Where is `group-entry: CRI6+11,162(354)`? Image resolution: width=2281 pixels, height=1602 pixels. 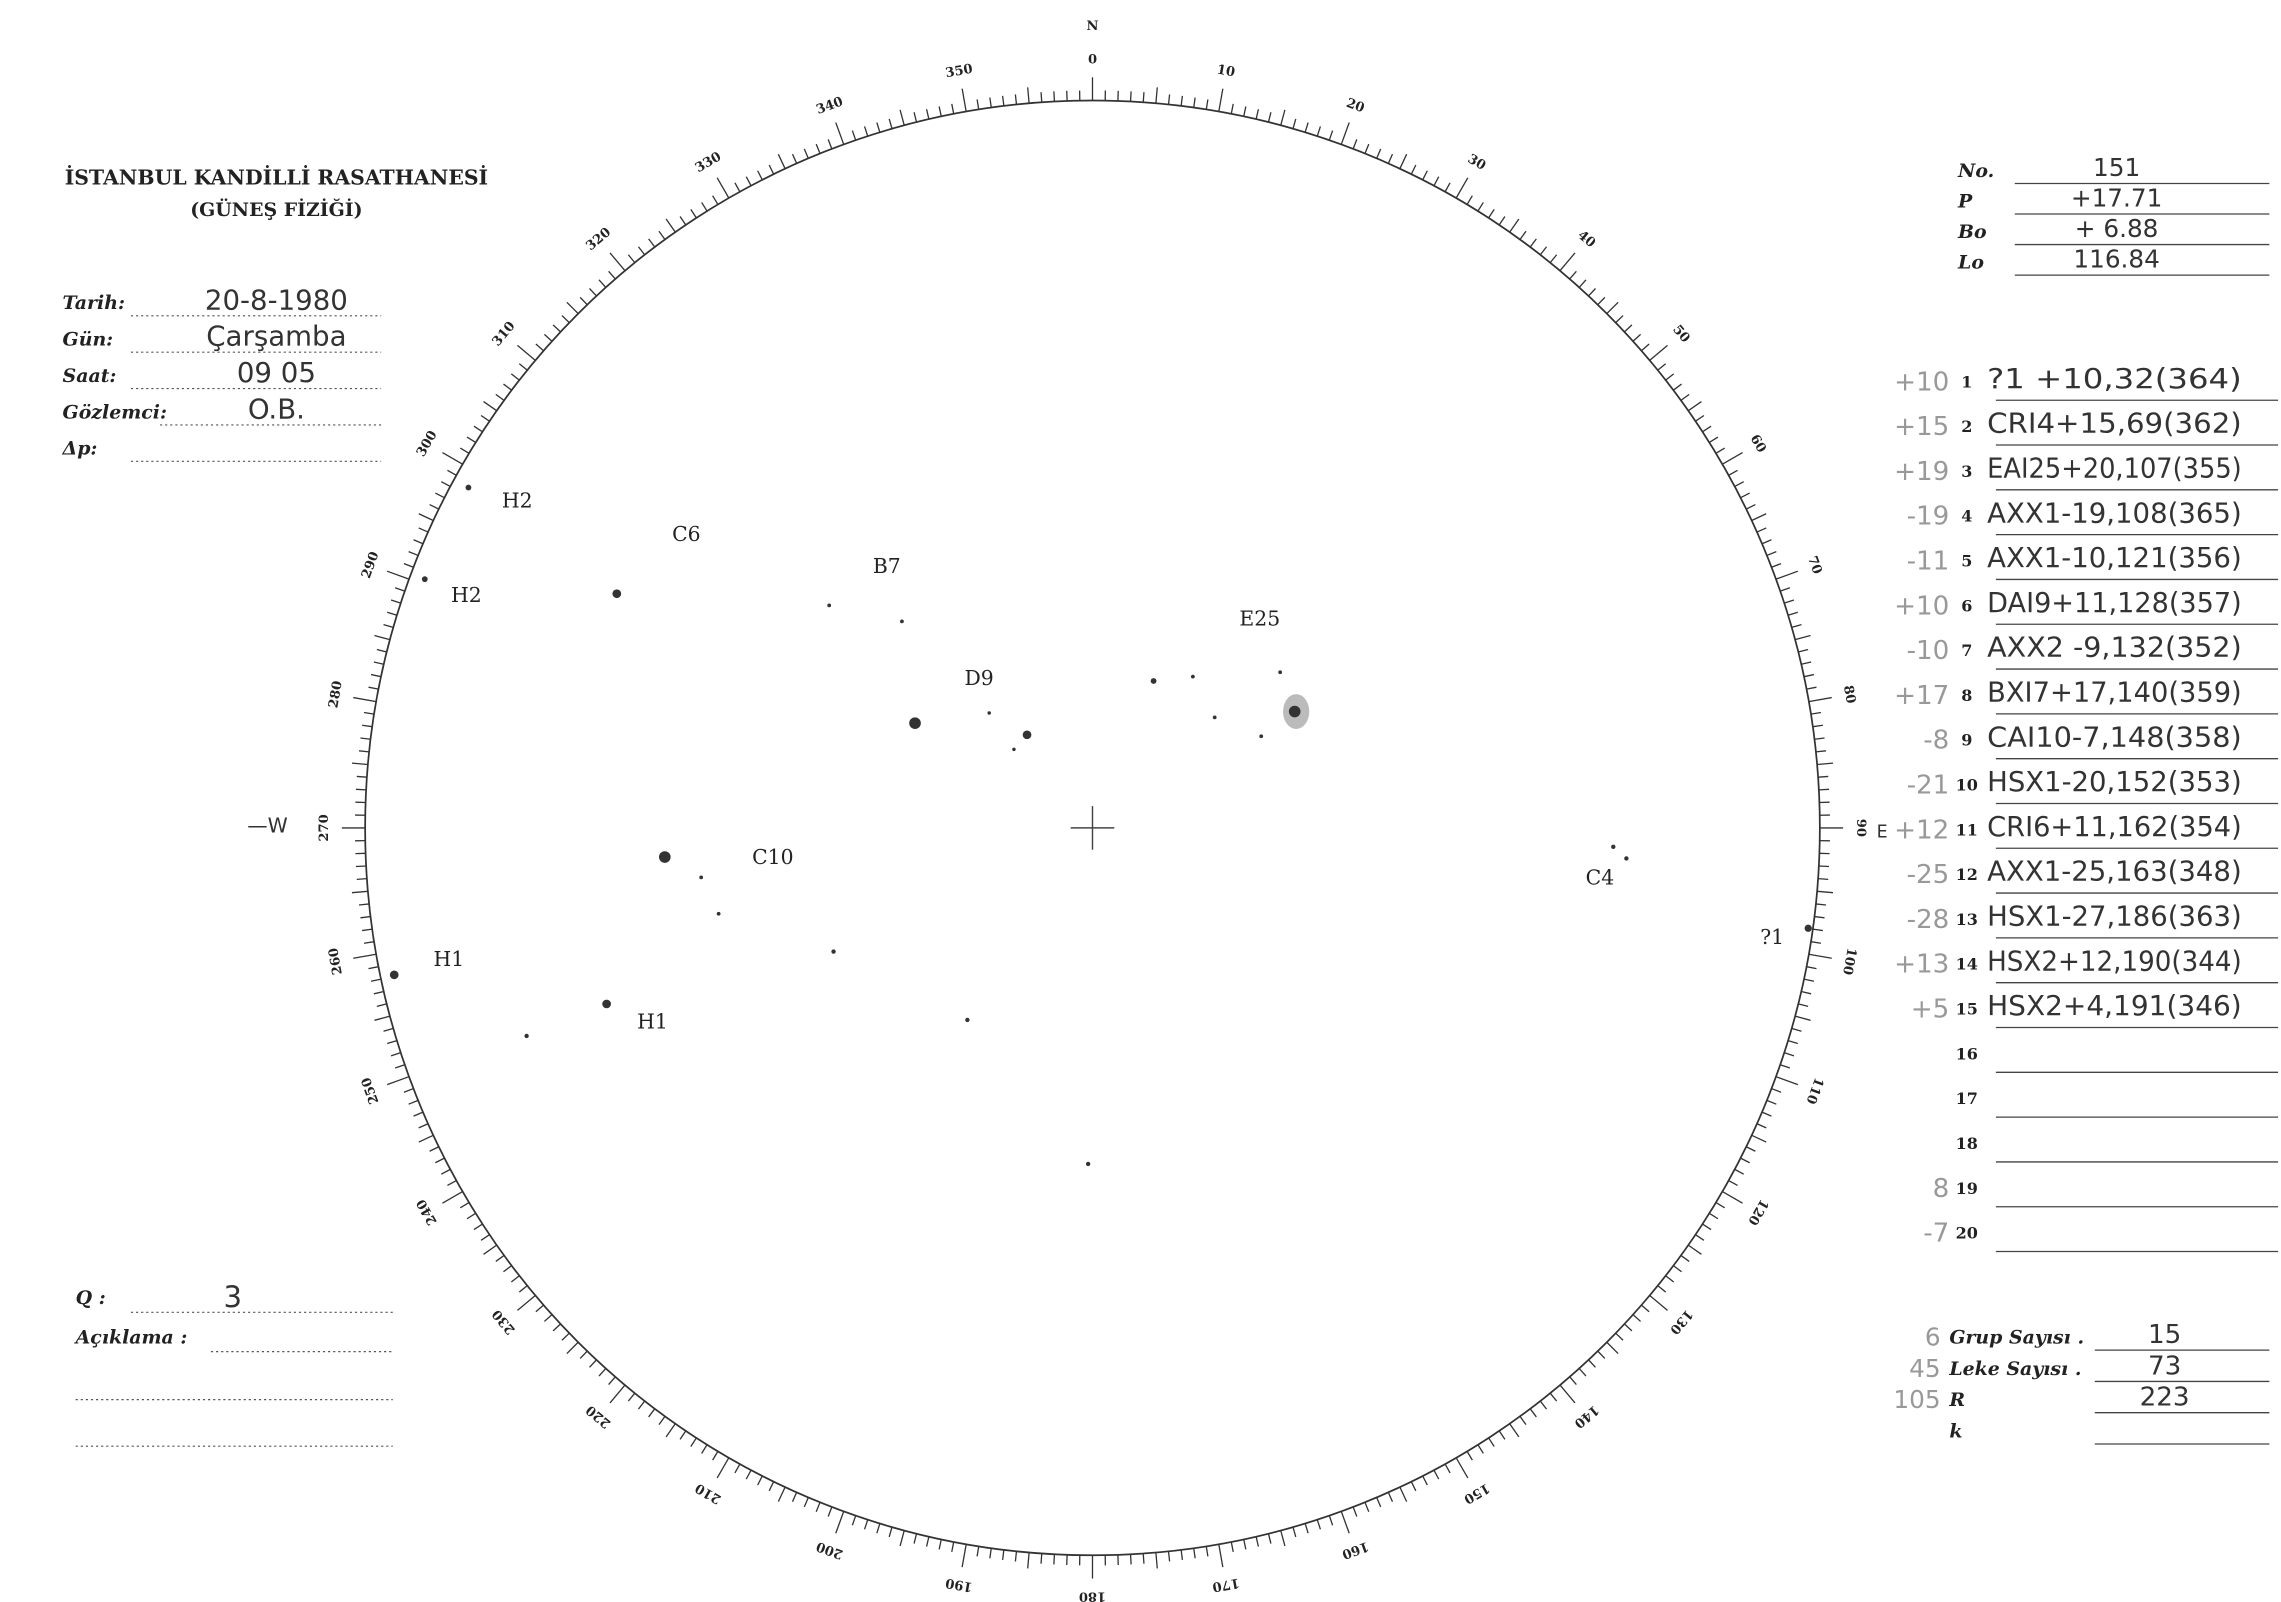 group-entry: CRI6+11,162(354) is located at coordinates (2114, 826).